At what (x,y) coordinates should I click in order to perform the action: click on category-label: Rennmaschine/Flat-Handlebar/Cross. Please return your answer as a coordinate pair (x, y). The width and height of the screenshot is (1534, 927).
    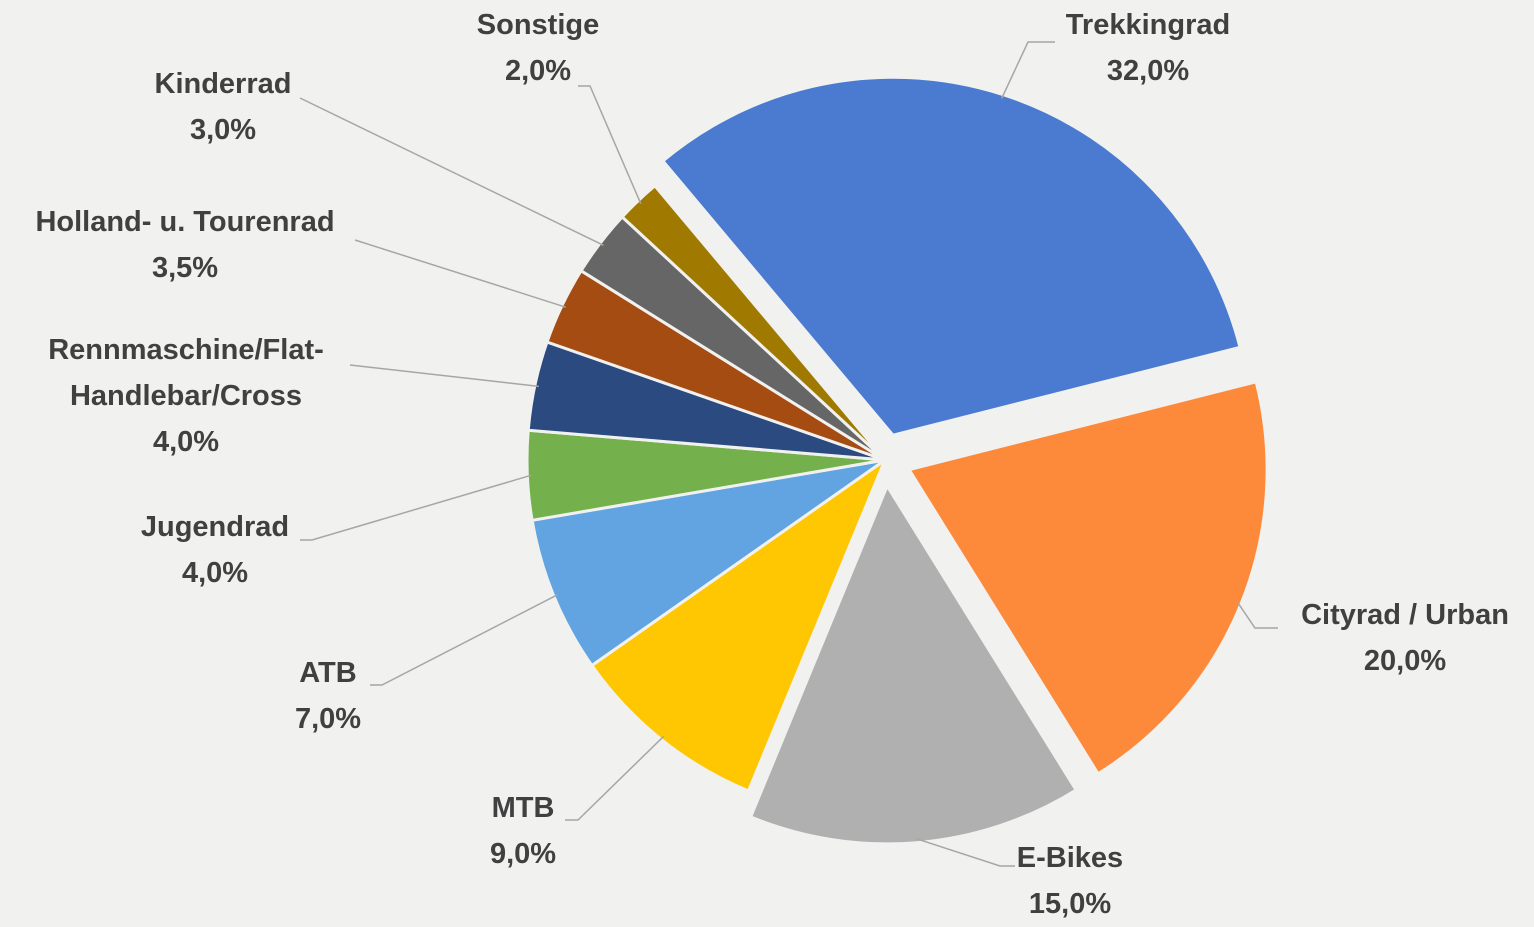
    Looking at the image, I should click on (186, 373).